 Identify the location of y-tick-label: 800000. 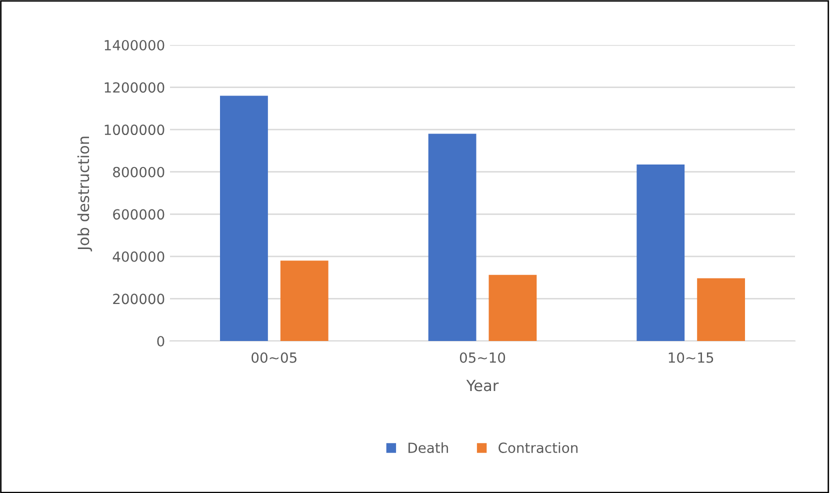
(138, 172).